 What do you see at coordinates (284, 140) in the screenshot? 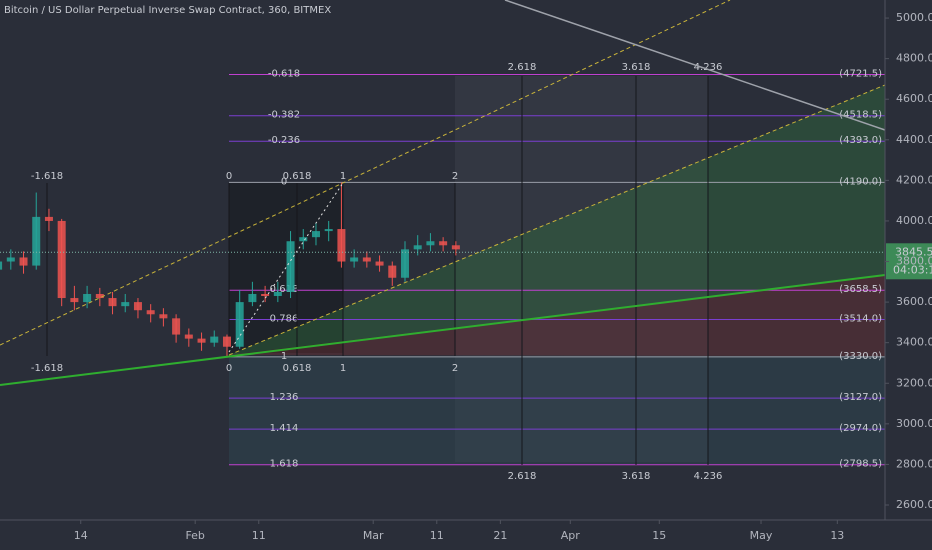
I see `fib-level-label: -0.236` at bounding box center [284, 140].